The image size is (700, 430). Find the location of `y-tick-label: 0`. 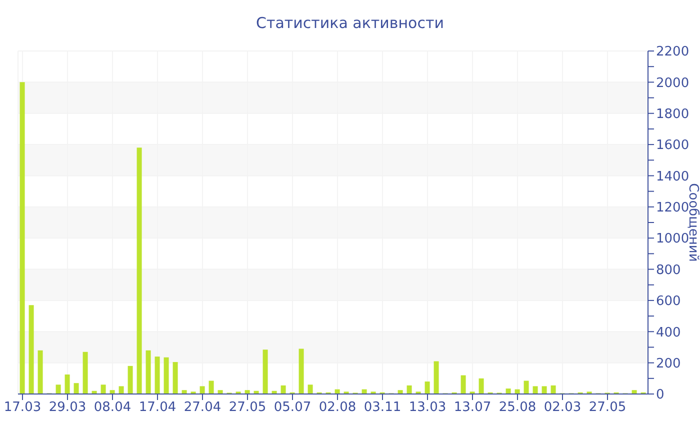

y-tick-label: 0 is located at coordinates (660, 395).